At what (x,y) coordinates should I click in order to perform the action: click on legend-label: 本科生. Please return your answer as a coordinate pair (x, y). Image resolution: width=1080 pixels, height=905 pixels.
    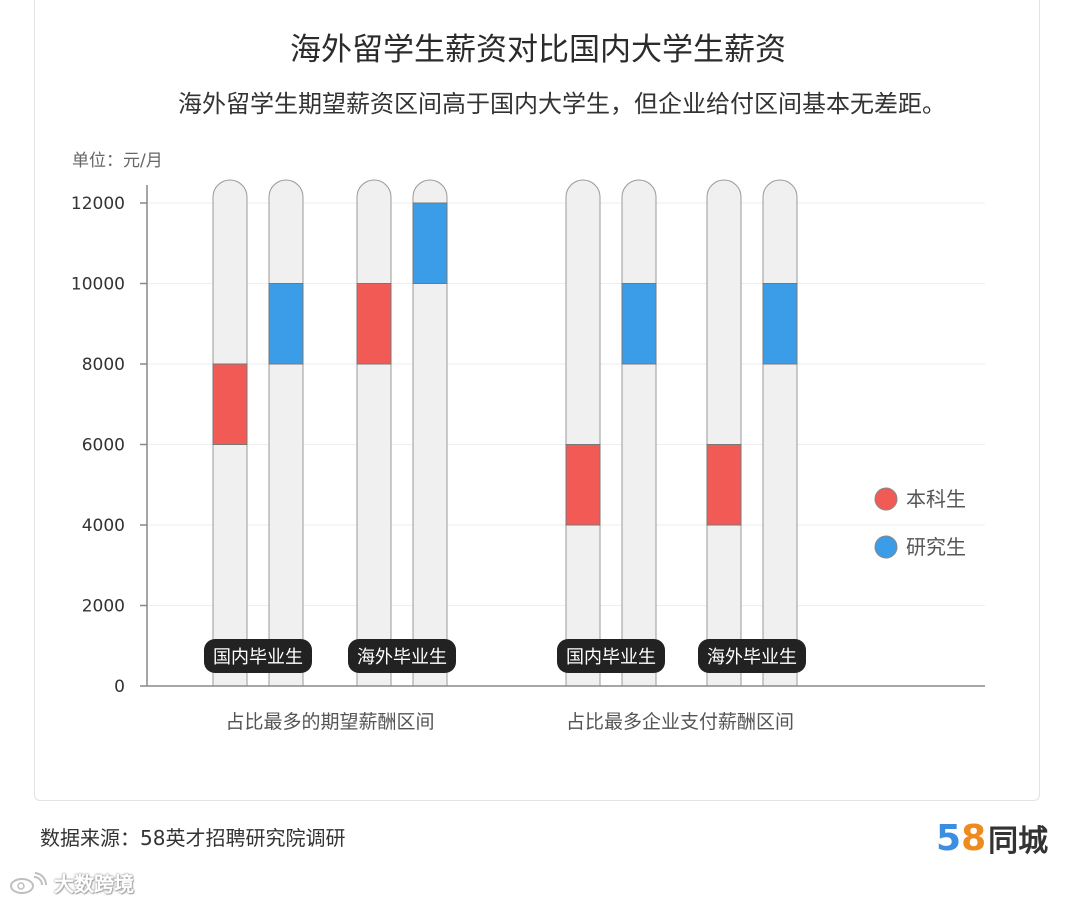
    Looking at the image, I should click on (936, 499).